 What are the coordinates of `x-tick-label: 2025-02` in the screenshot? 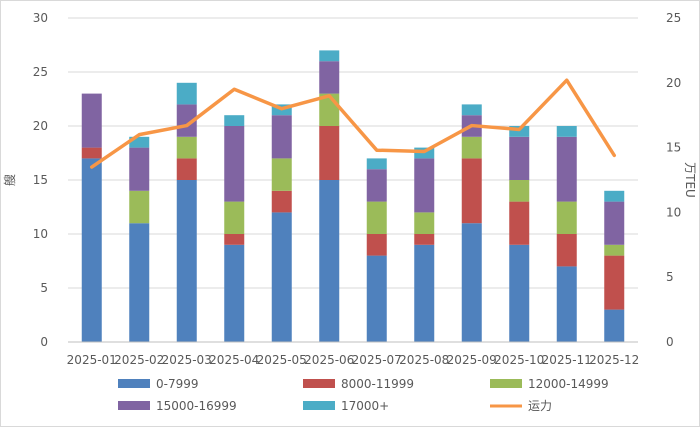 It's located at (139, 360).